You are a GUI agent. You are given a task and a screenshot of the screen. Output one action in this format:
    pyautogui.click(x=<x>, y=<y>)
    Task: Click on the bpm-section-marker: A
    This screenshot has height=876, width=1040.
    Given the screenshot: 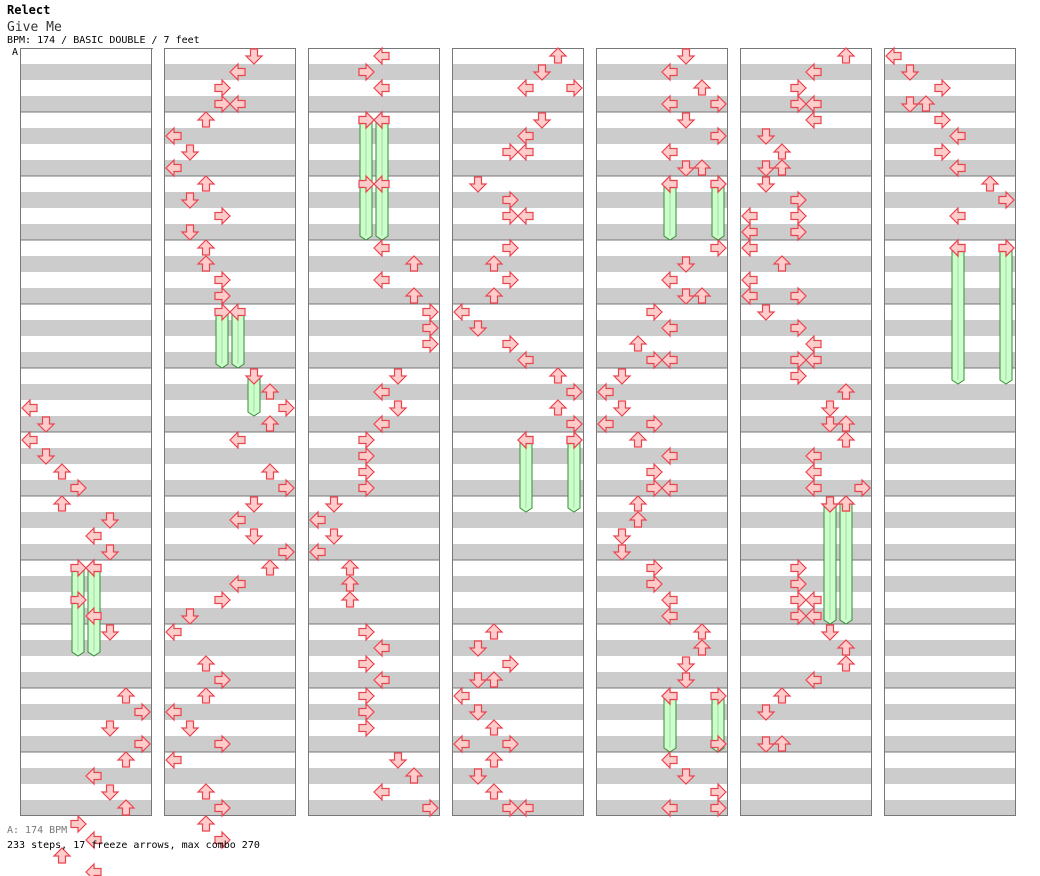 What is the action you would take?
    pyautogui.click(x=15, y=52)
    